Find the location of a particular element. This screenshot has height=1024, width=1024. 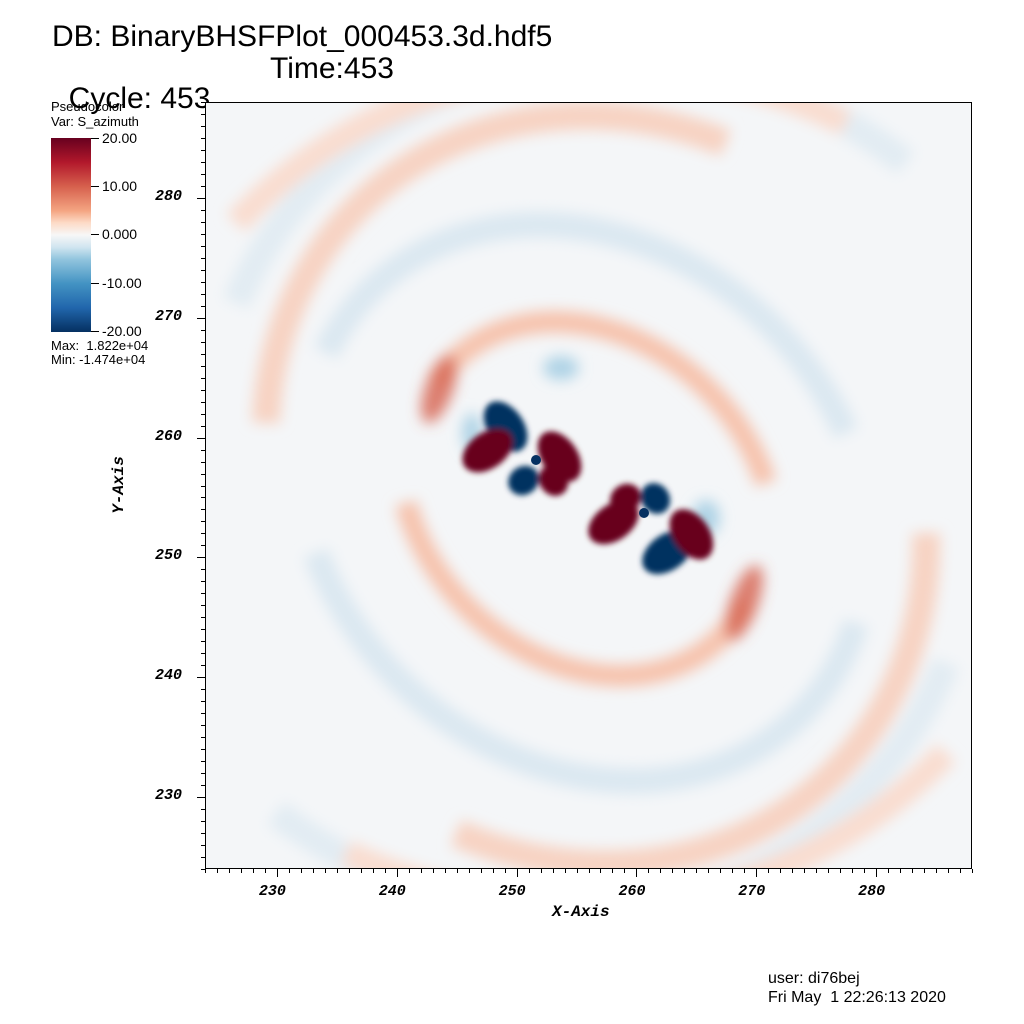

y-axis-title: Y-Axis is located at coordinates (118, 485).